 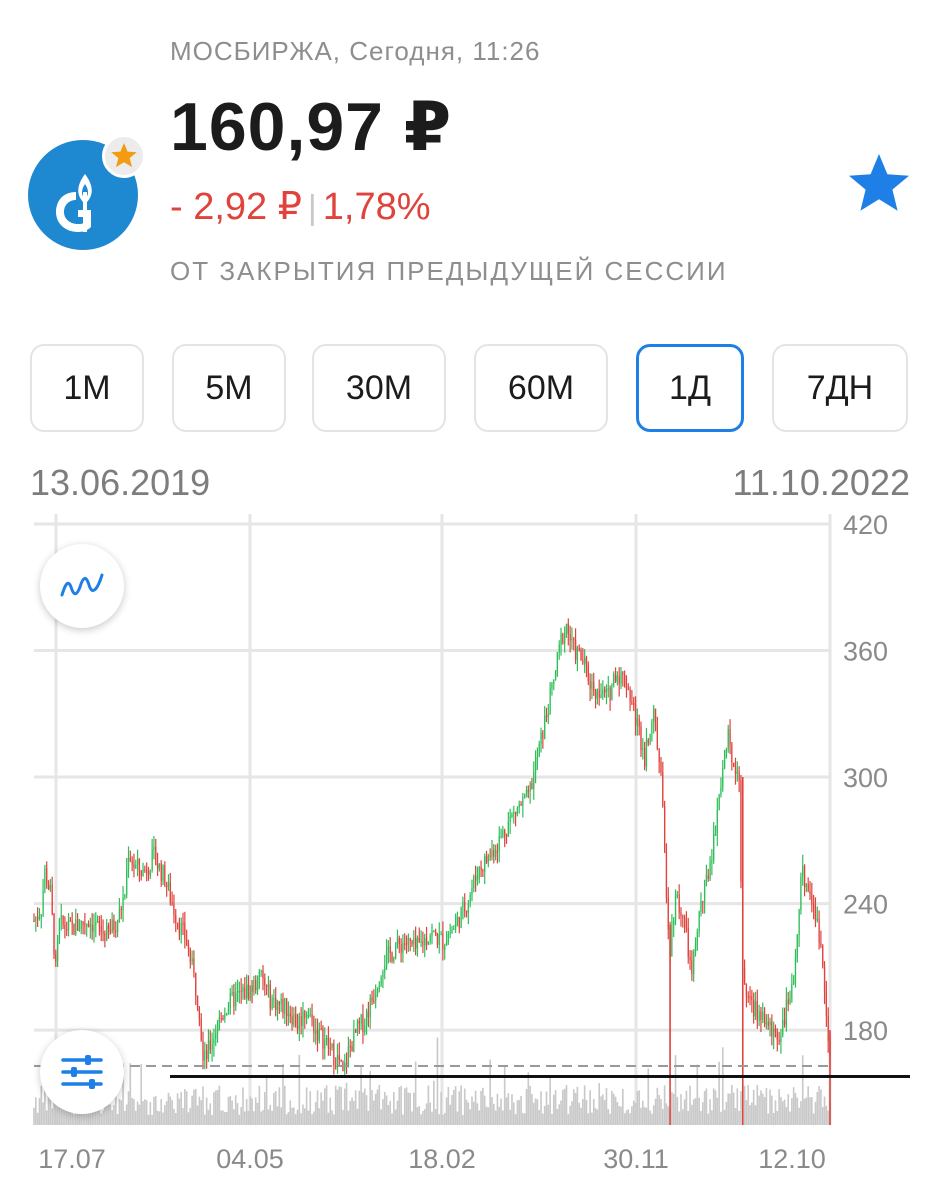 What do you see at coordinates (840, 388) in the screenshot?
I see `tab-7d: 7ДН` at bounding box center [840, 388].